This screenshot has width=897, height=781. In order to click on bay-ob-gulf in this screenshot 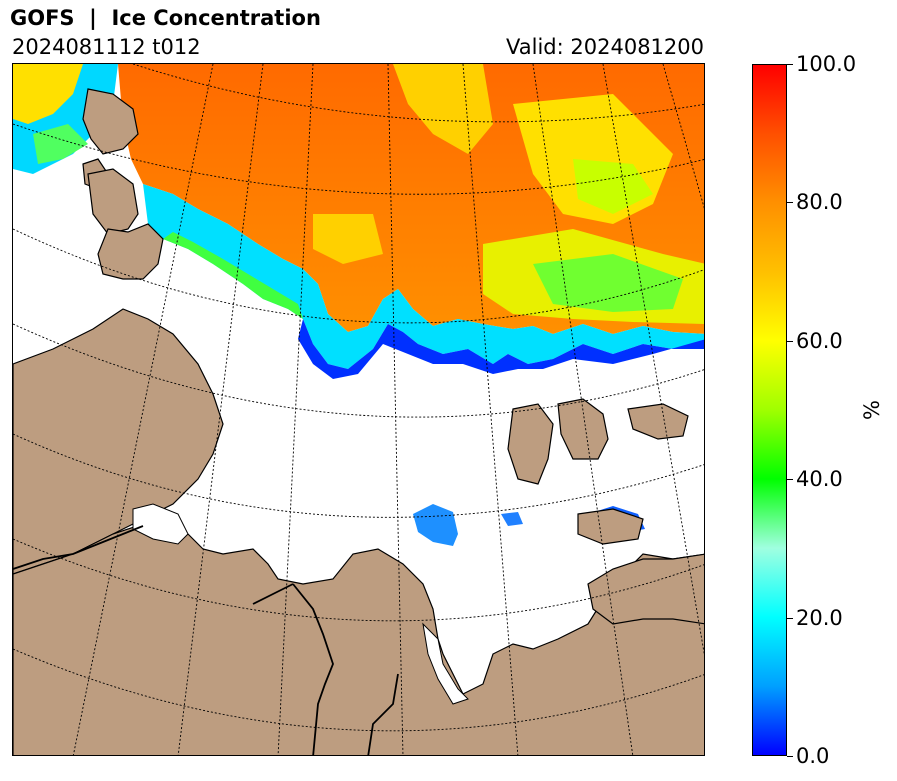, I will do `click(160, 524)`.